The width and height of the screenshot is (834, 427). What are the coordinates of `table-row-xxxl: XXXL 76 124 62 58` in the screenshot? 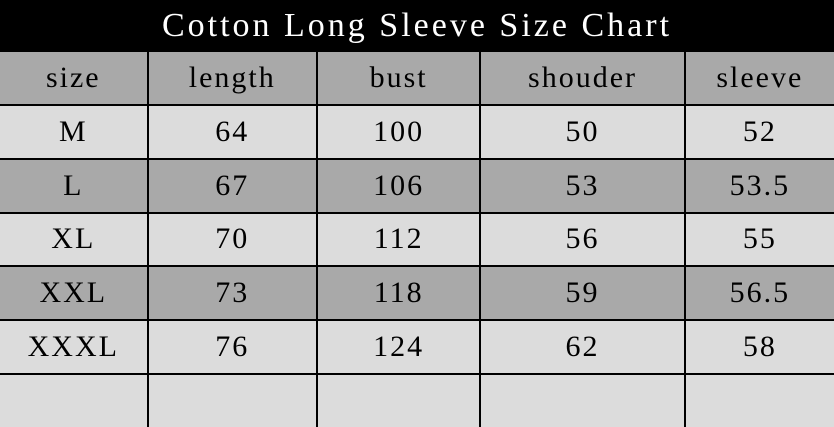 It's located at (417, 347).